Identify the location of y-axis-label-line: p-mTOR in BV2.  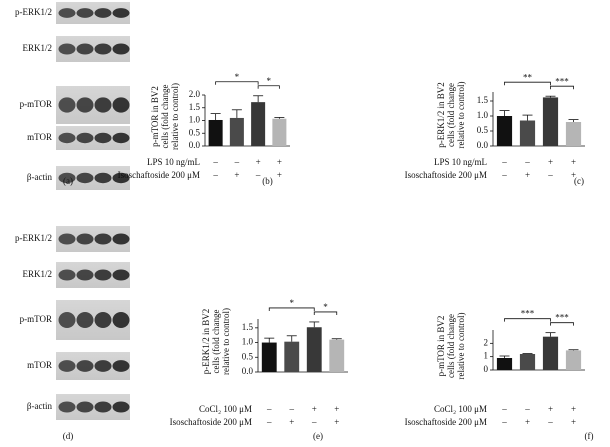
(155, 116).